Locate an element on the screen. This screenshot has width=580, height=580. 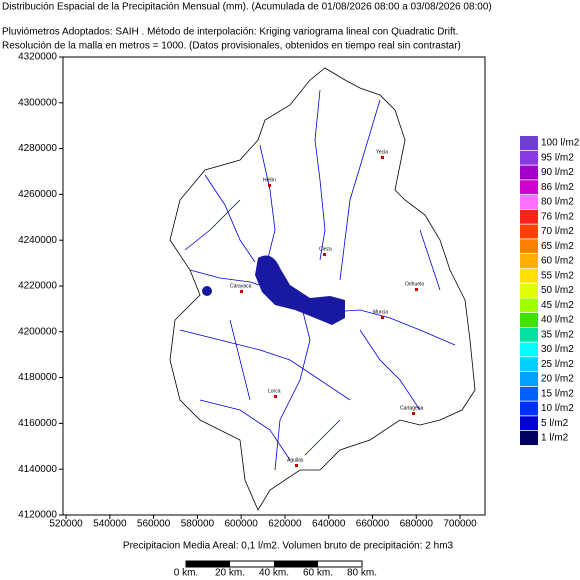
x-tick-label: 600000 is located at coordinates (241, 524).